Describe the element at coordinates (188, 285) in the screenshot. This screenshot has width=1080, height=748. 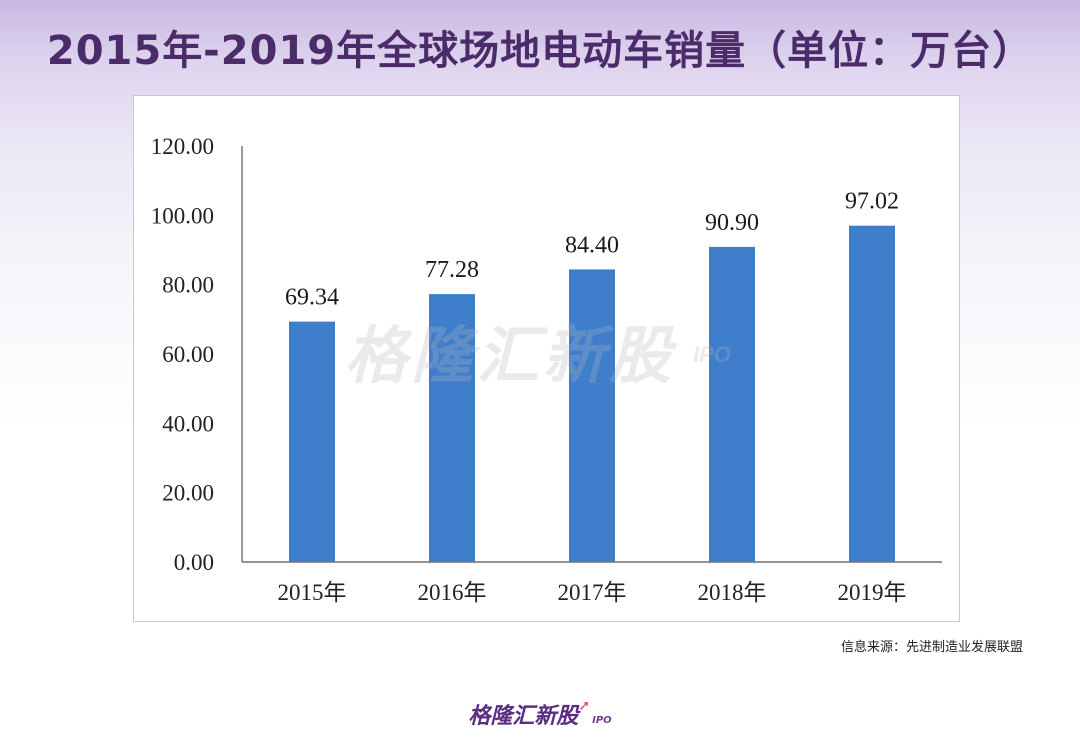
I see `y-tick-label: 80.00` at that location.